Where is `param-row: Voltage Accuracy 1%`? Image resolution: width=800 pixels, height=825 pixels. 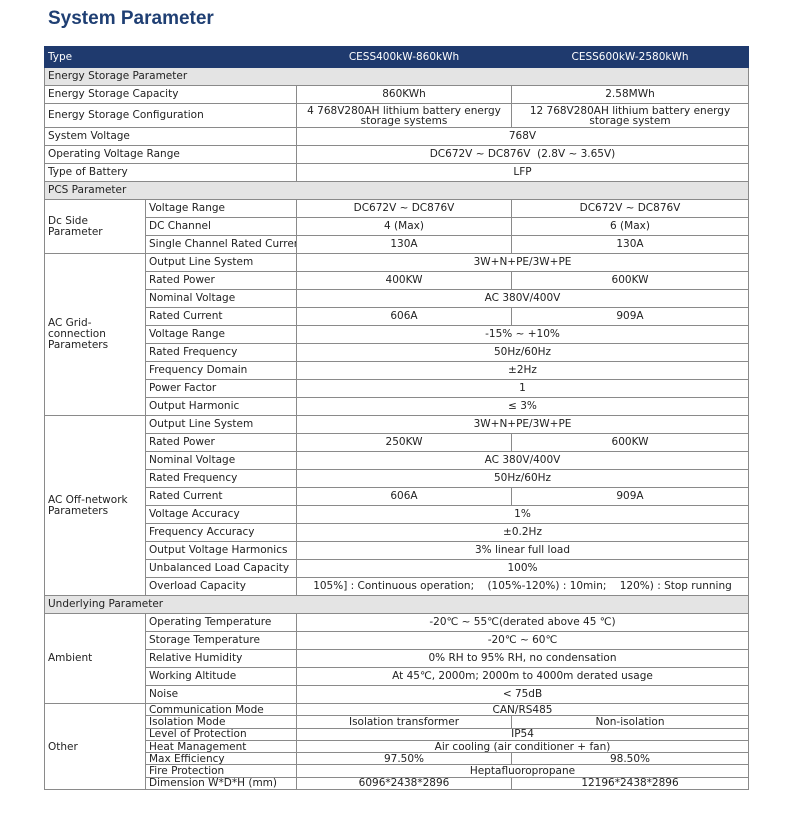
param-row: Voltage Accuracy 1% is located at coordinates (397, 514).